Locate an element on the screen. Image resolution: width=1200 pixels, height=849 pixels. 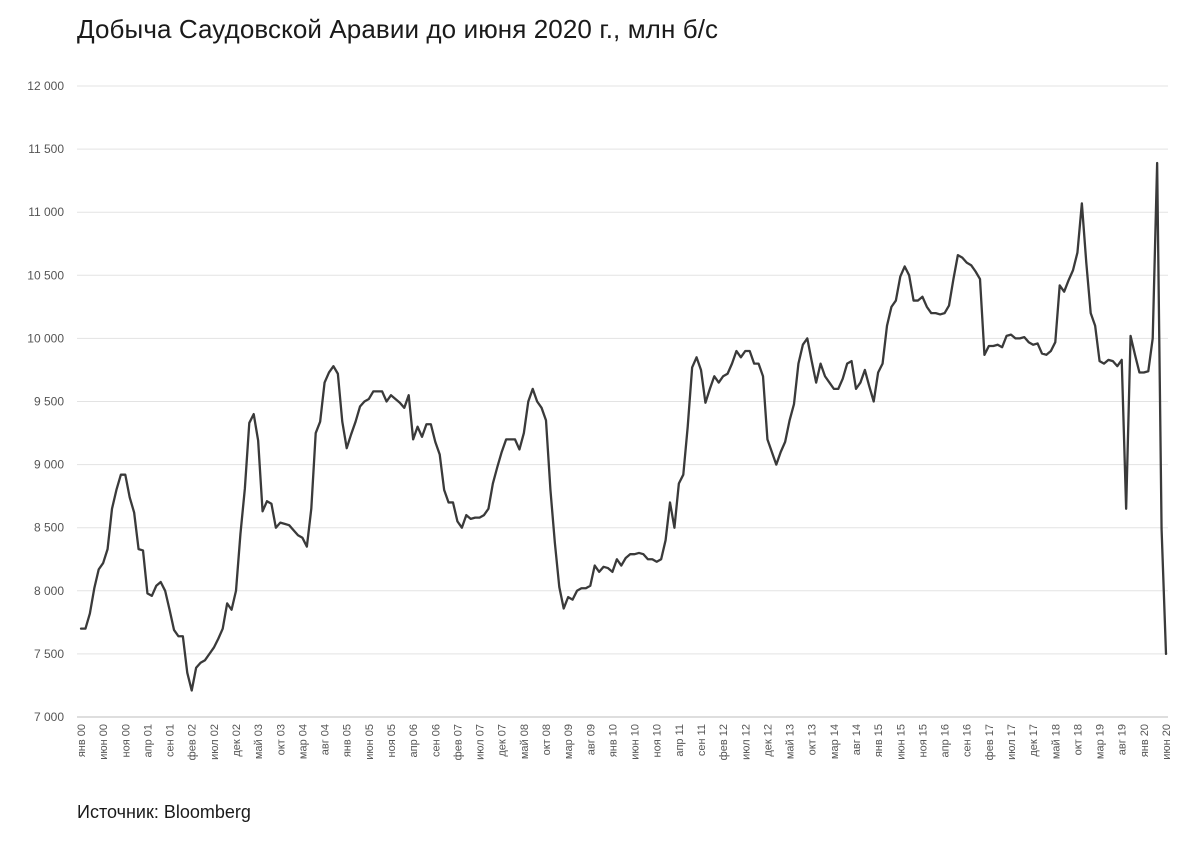
x-tick-label: мар 04 is located at coordinates (303, 741).